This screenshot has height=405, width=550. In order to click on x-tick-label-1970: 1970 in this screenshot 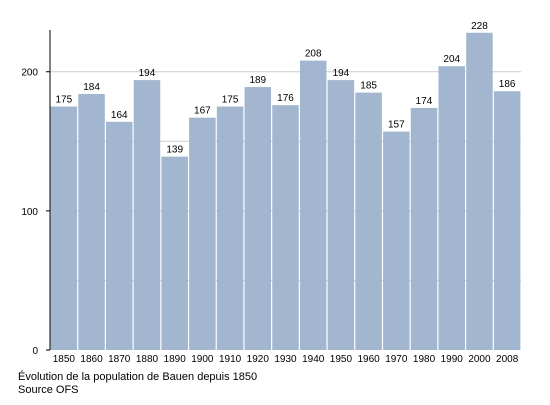, I will do `click(396, 359)`.